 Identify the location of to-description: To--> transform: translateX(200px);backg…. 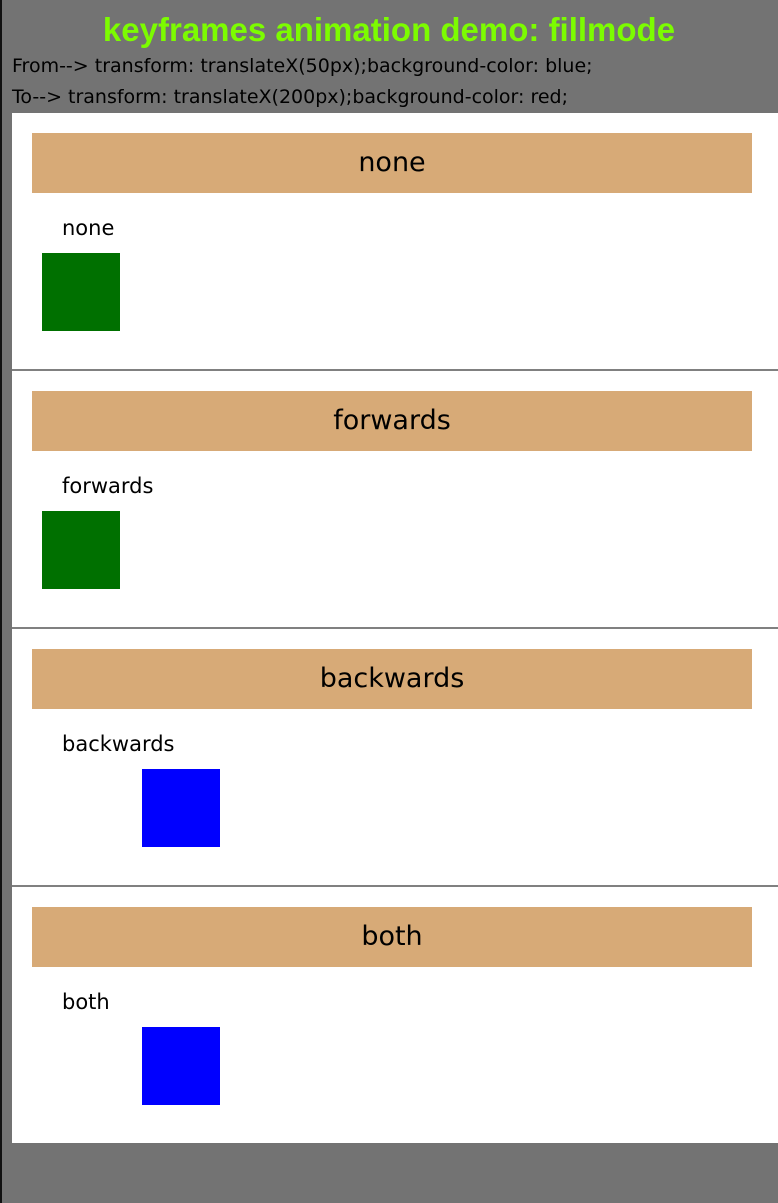
(290, 97).